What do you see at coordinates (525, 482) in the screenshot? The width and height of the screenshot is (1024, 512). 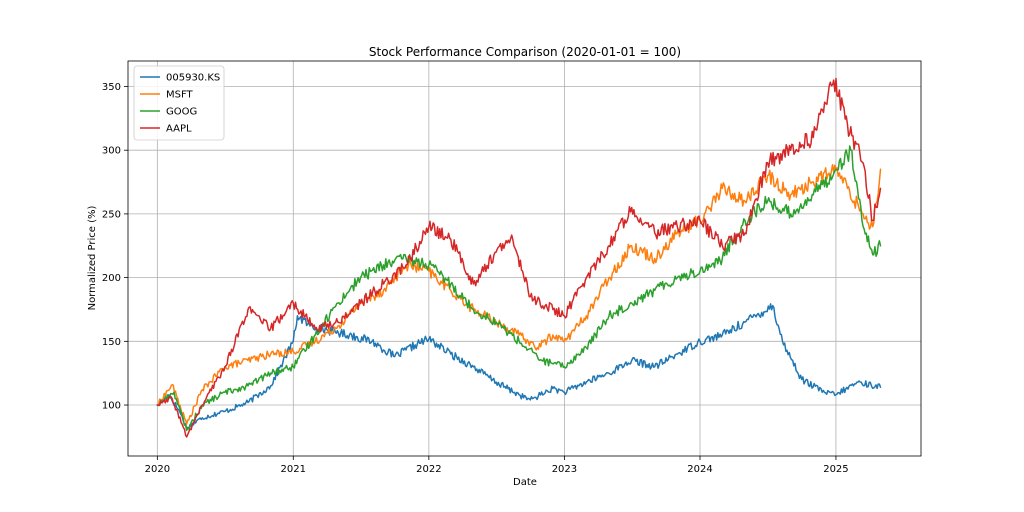 I see `x-axis-label: Date` at bounding box center [525, 482].